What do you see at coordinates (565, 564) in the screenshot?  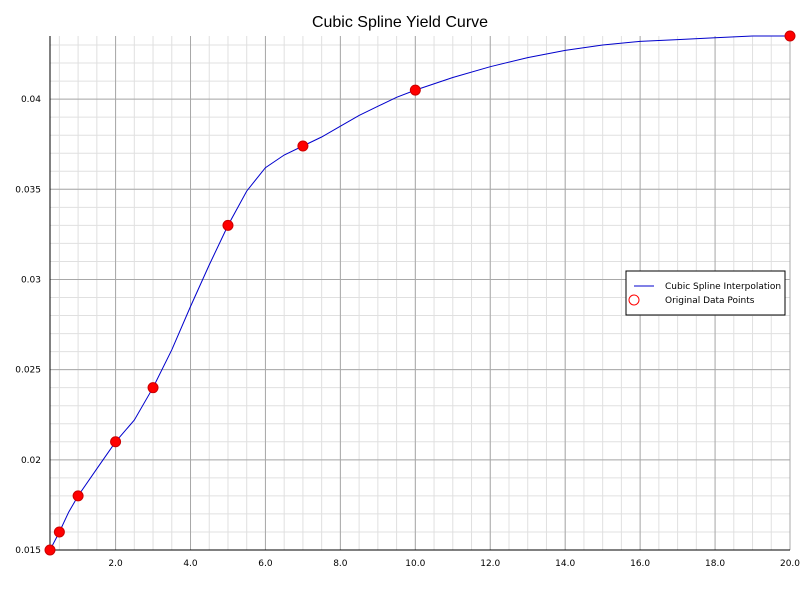 I see `x-tick-label: 14.0` at bounding box center [565, 564].